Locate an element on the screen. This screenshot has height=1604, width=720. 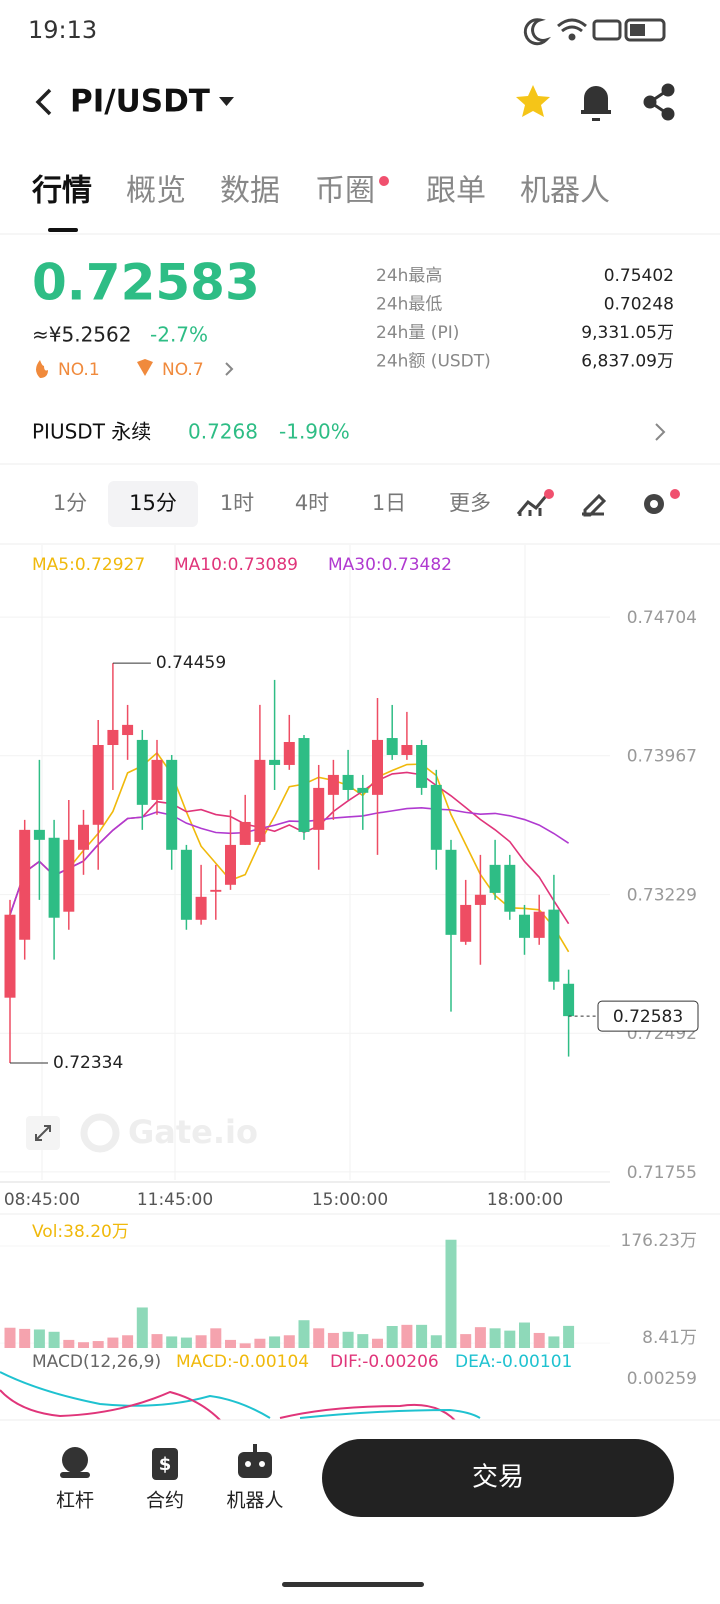
alert-icon is located at coordinates (596, 103).